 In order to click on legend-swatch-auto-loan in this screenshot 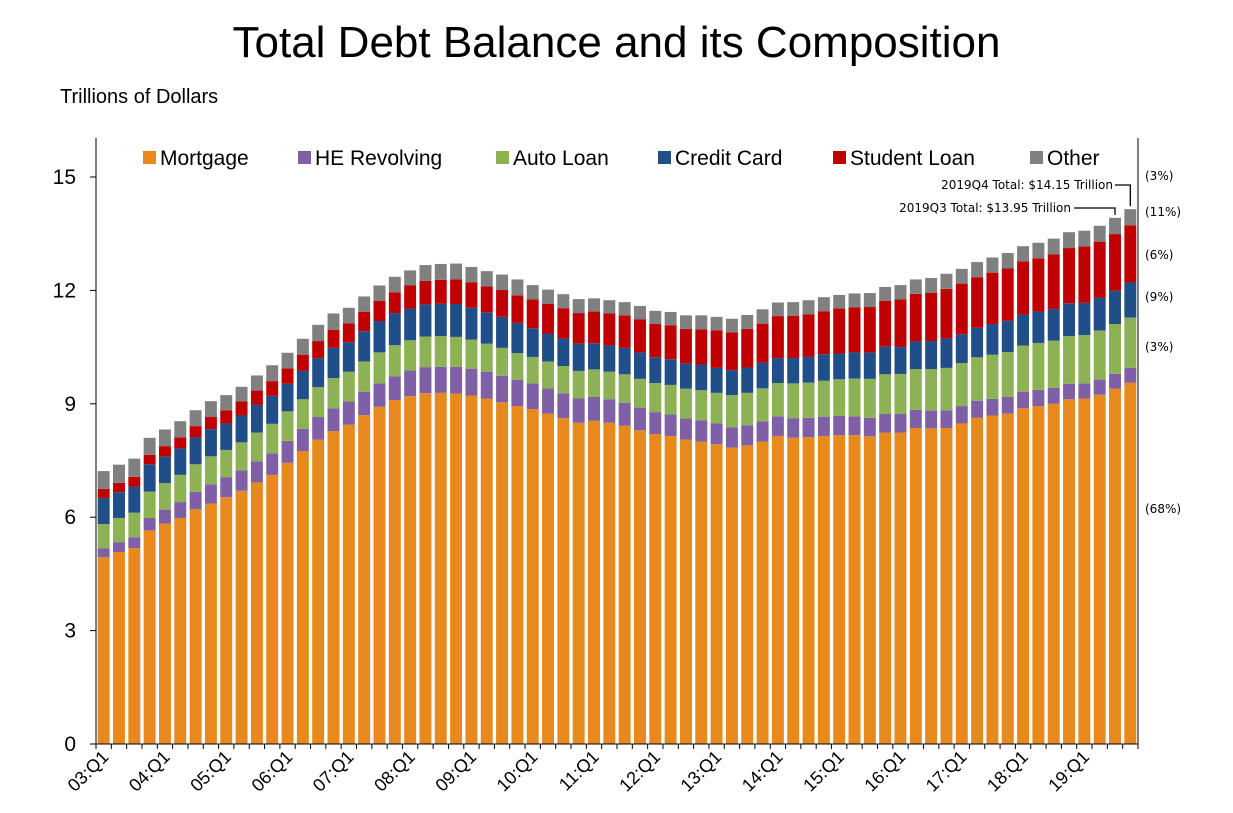, I will do `click(502, 157)`.